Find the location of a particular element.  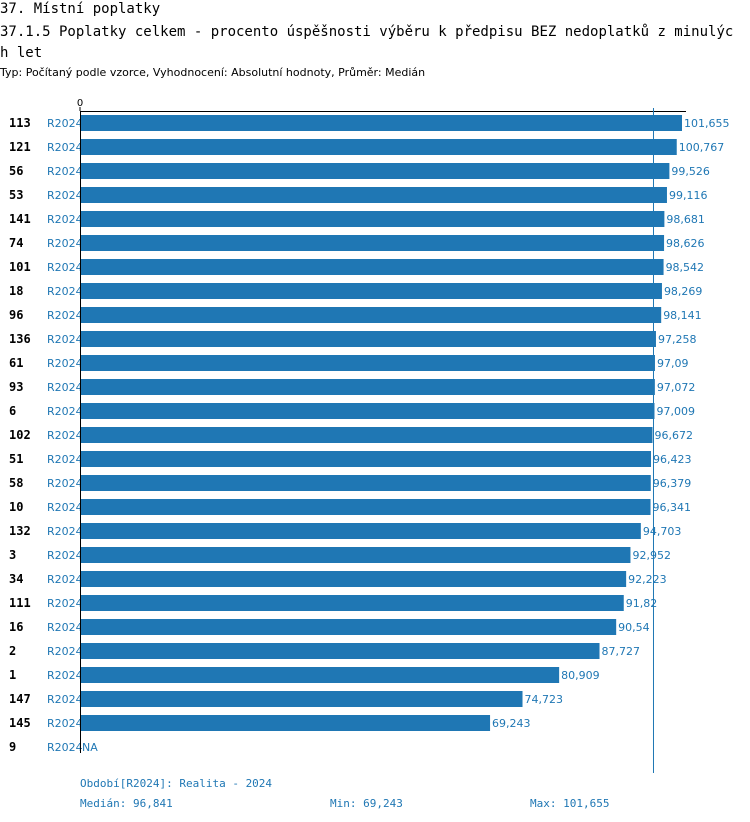

value-label: 101,655 is located at coordinates (707, 123).